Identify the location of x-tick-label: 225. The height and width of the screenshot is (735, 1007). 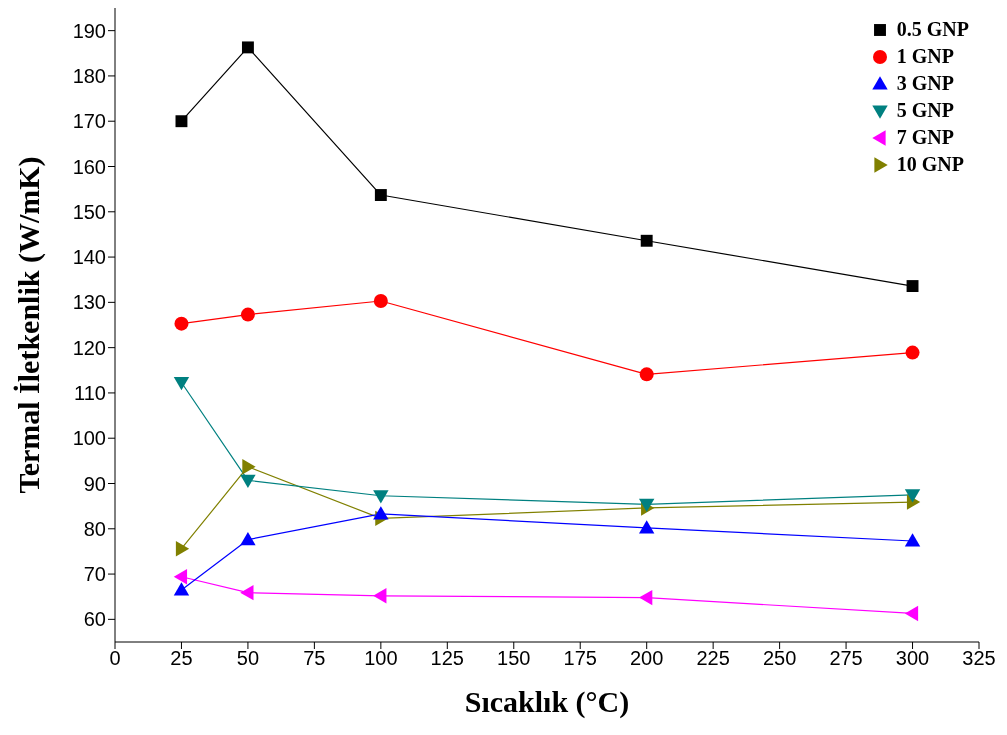
(713, 658).